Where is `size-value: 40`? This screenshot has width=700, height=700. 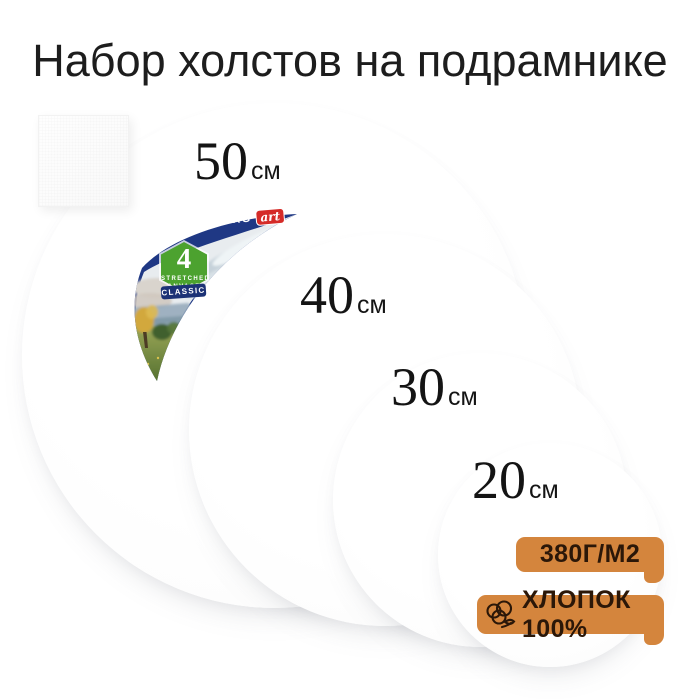
size-value: 40 is located at coordinates (327, 295).